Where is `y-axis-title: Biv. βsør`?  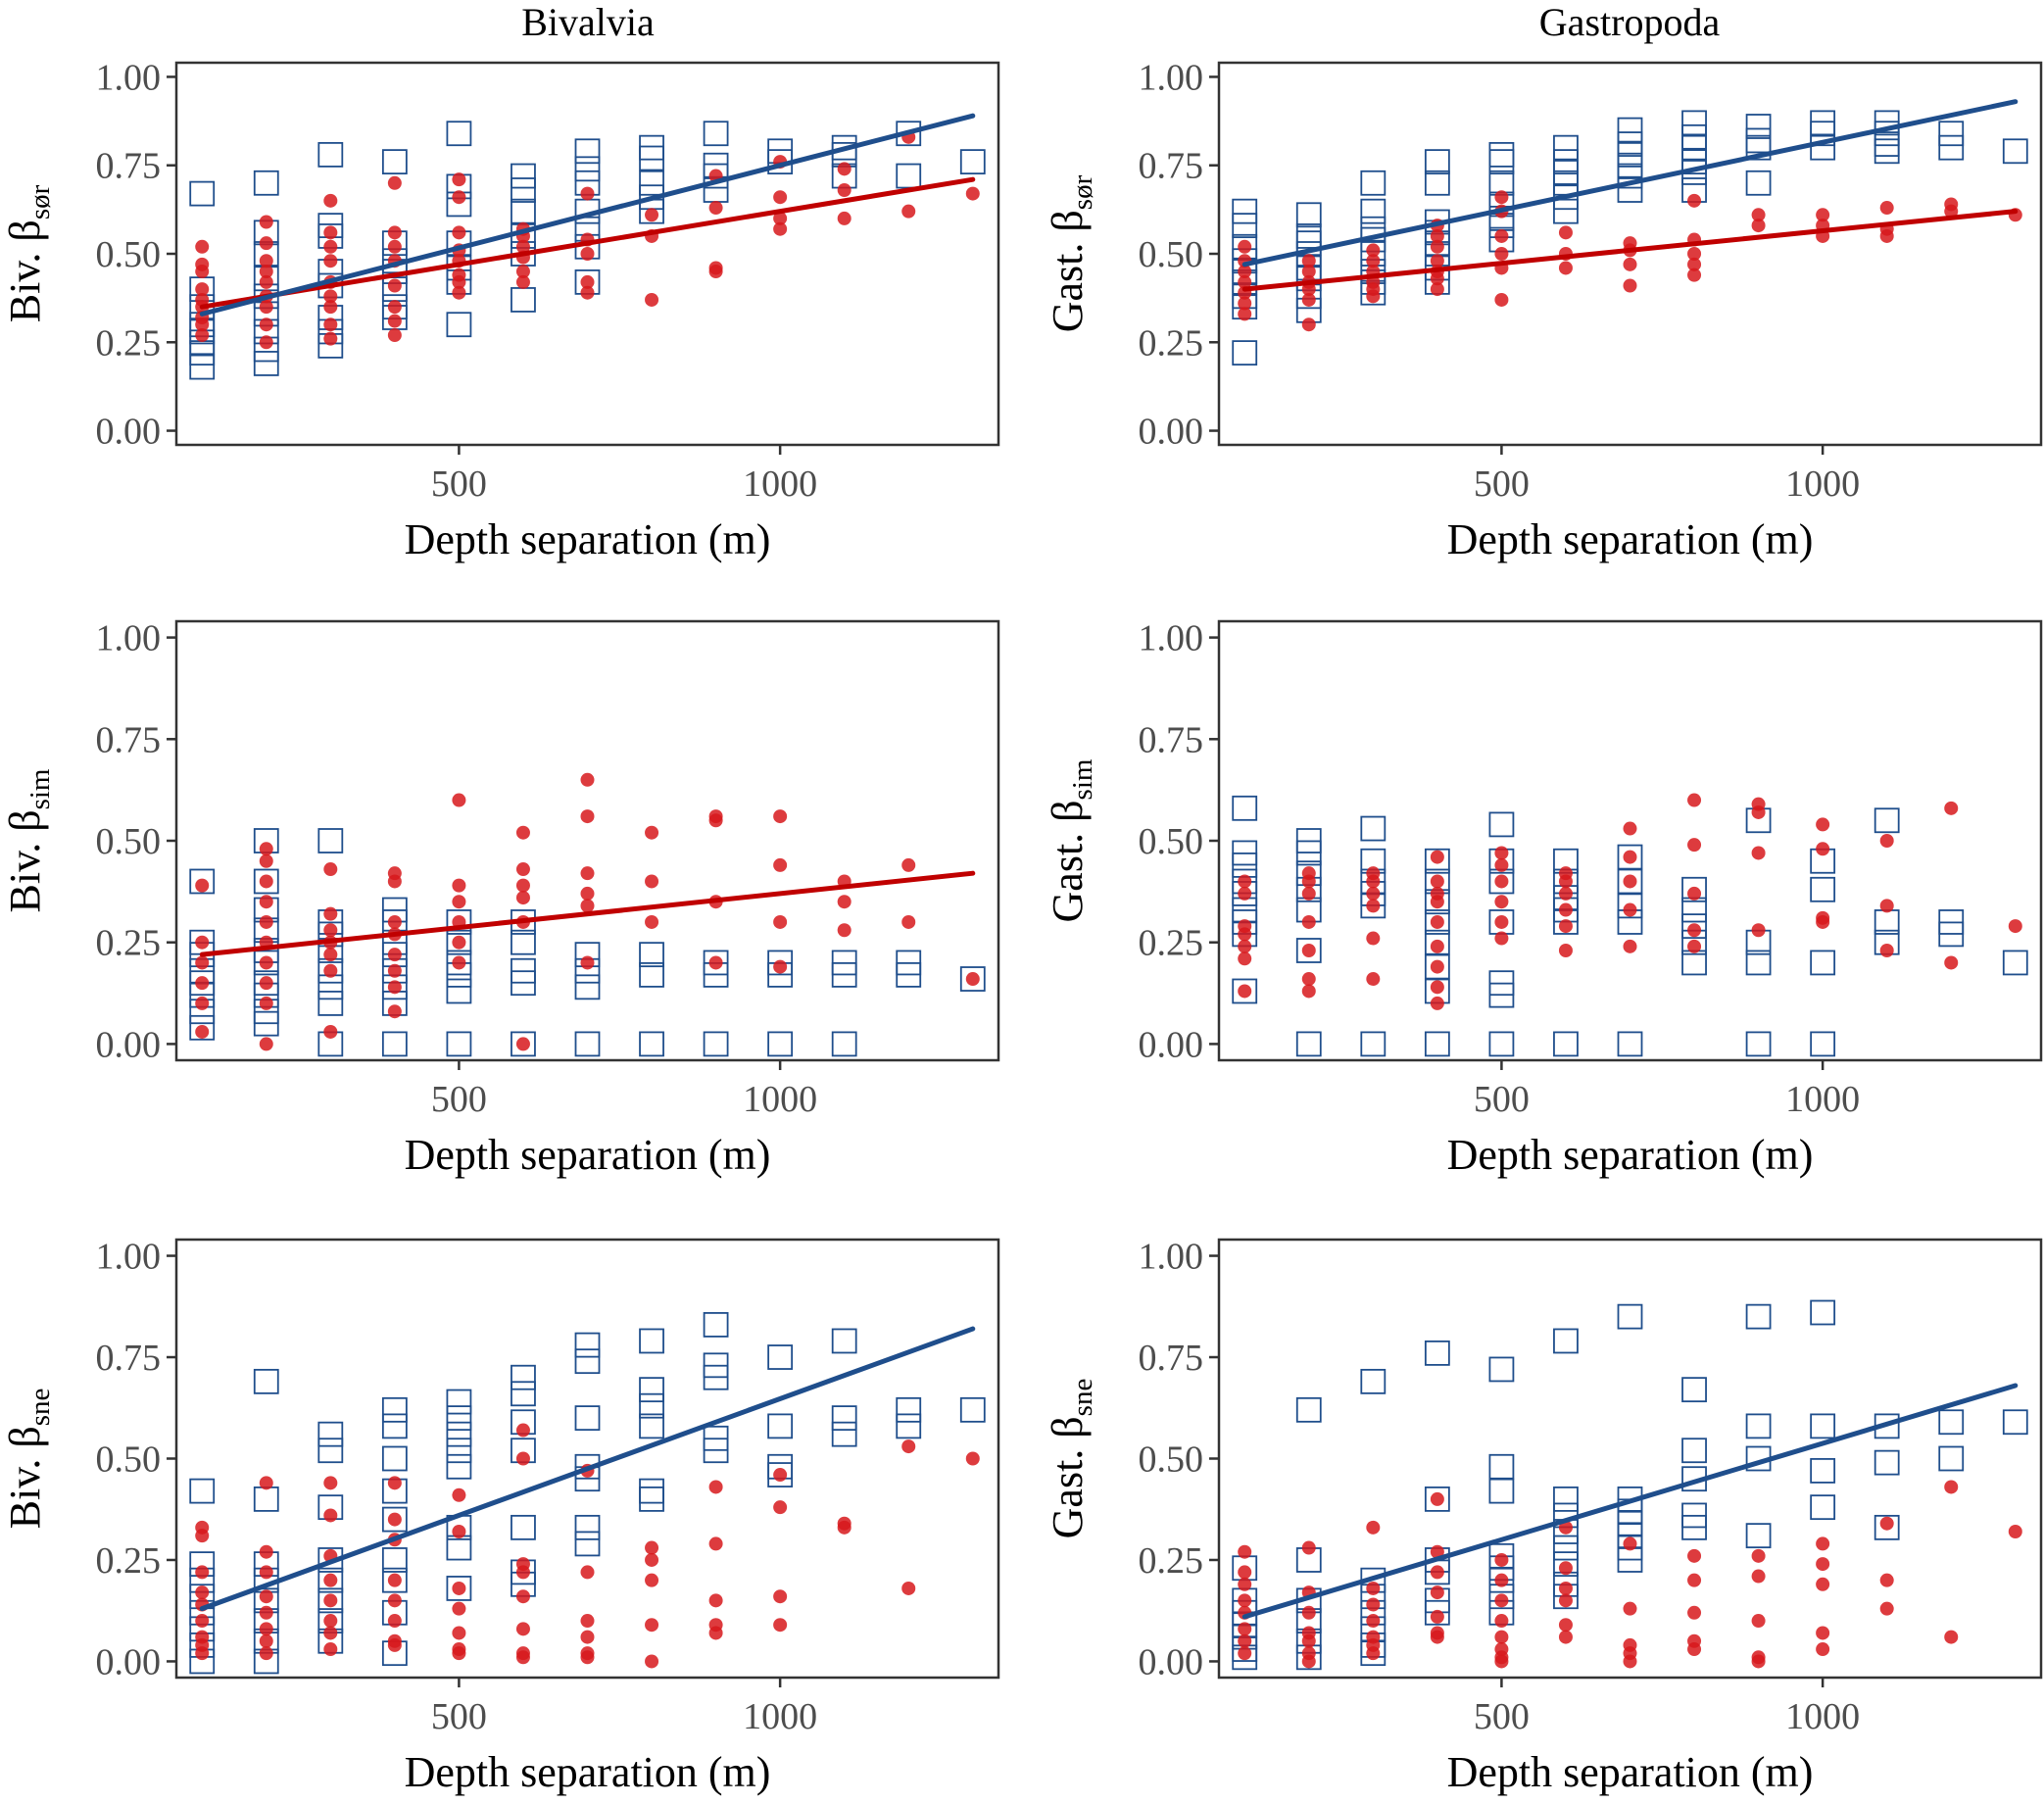 y-axis-title: Biv. βsør is located at coordinates (29, 253).